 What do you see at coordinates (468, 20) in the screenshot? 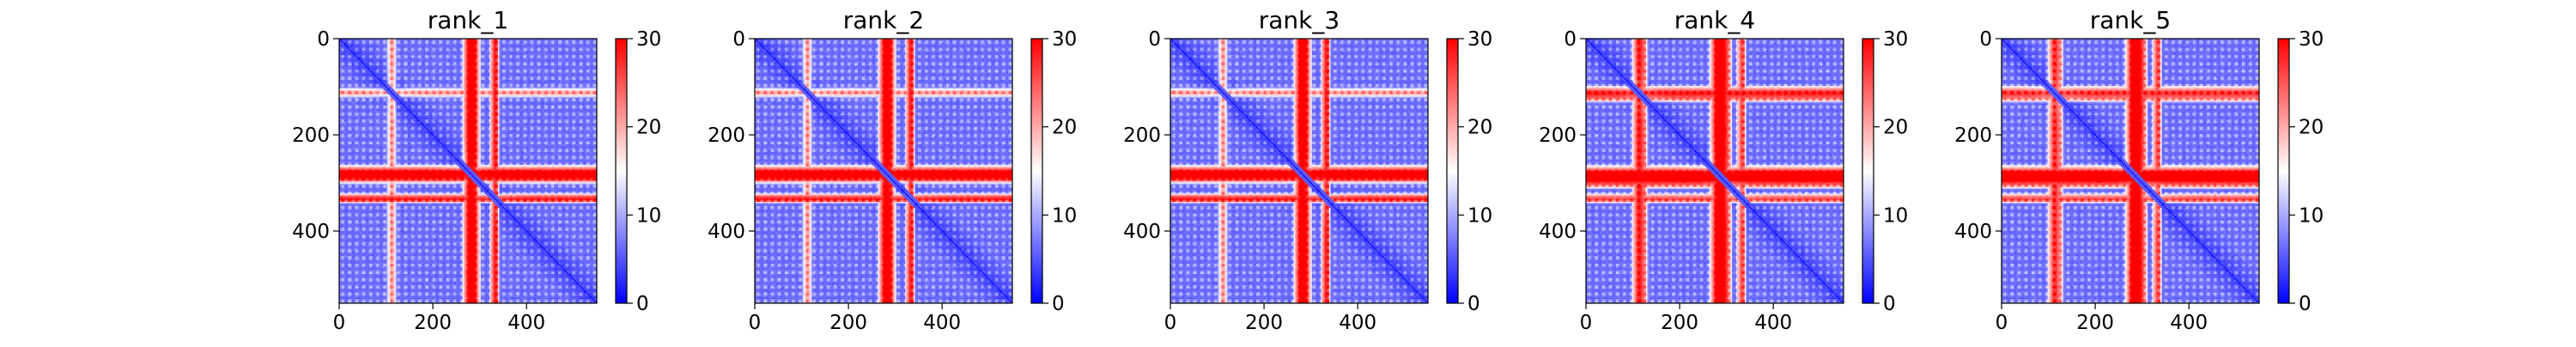
I see `panel-title: rank_1` at bounding box center [468, 20].